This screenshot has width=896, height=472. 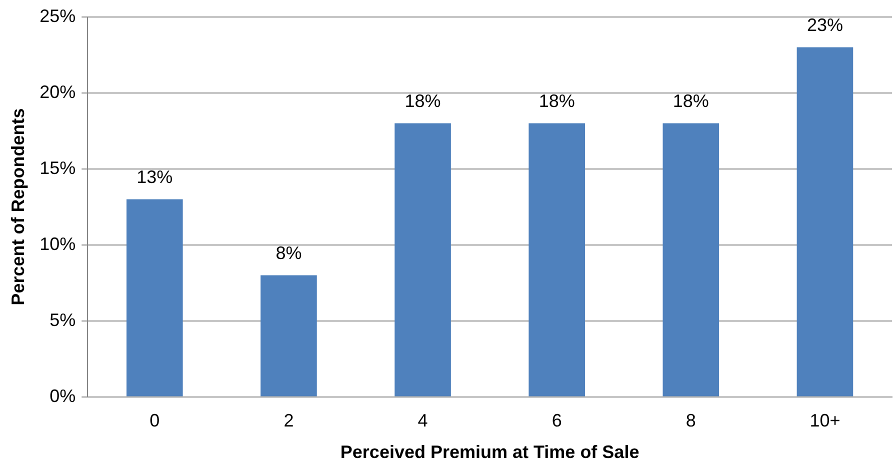 What do you see at coordinates (824, 25) in the screenshot?
I see `data-label: 23%` at bounding box center [824, 25].